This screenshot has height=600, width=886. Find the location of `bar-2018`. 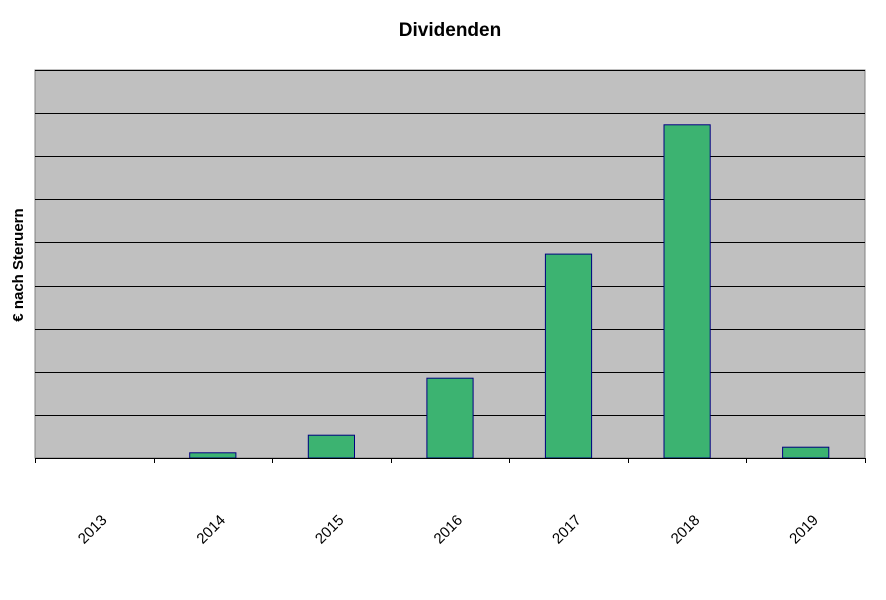

bar-2018 is located at coordinates (687, 291).